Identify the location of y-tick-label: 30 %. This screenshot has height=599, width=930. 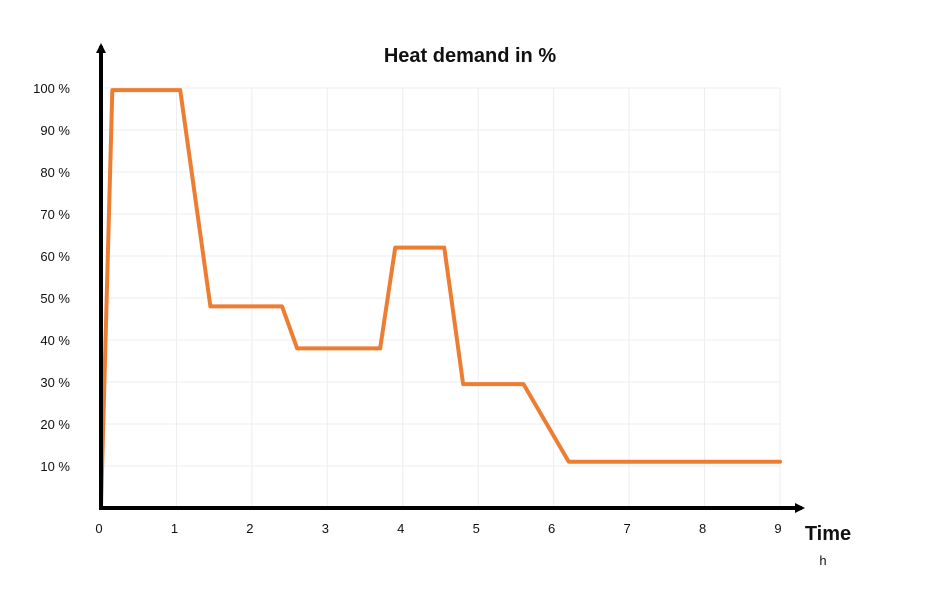
(55, 382).